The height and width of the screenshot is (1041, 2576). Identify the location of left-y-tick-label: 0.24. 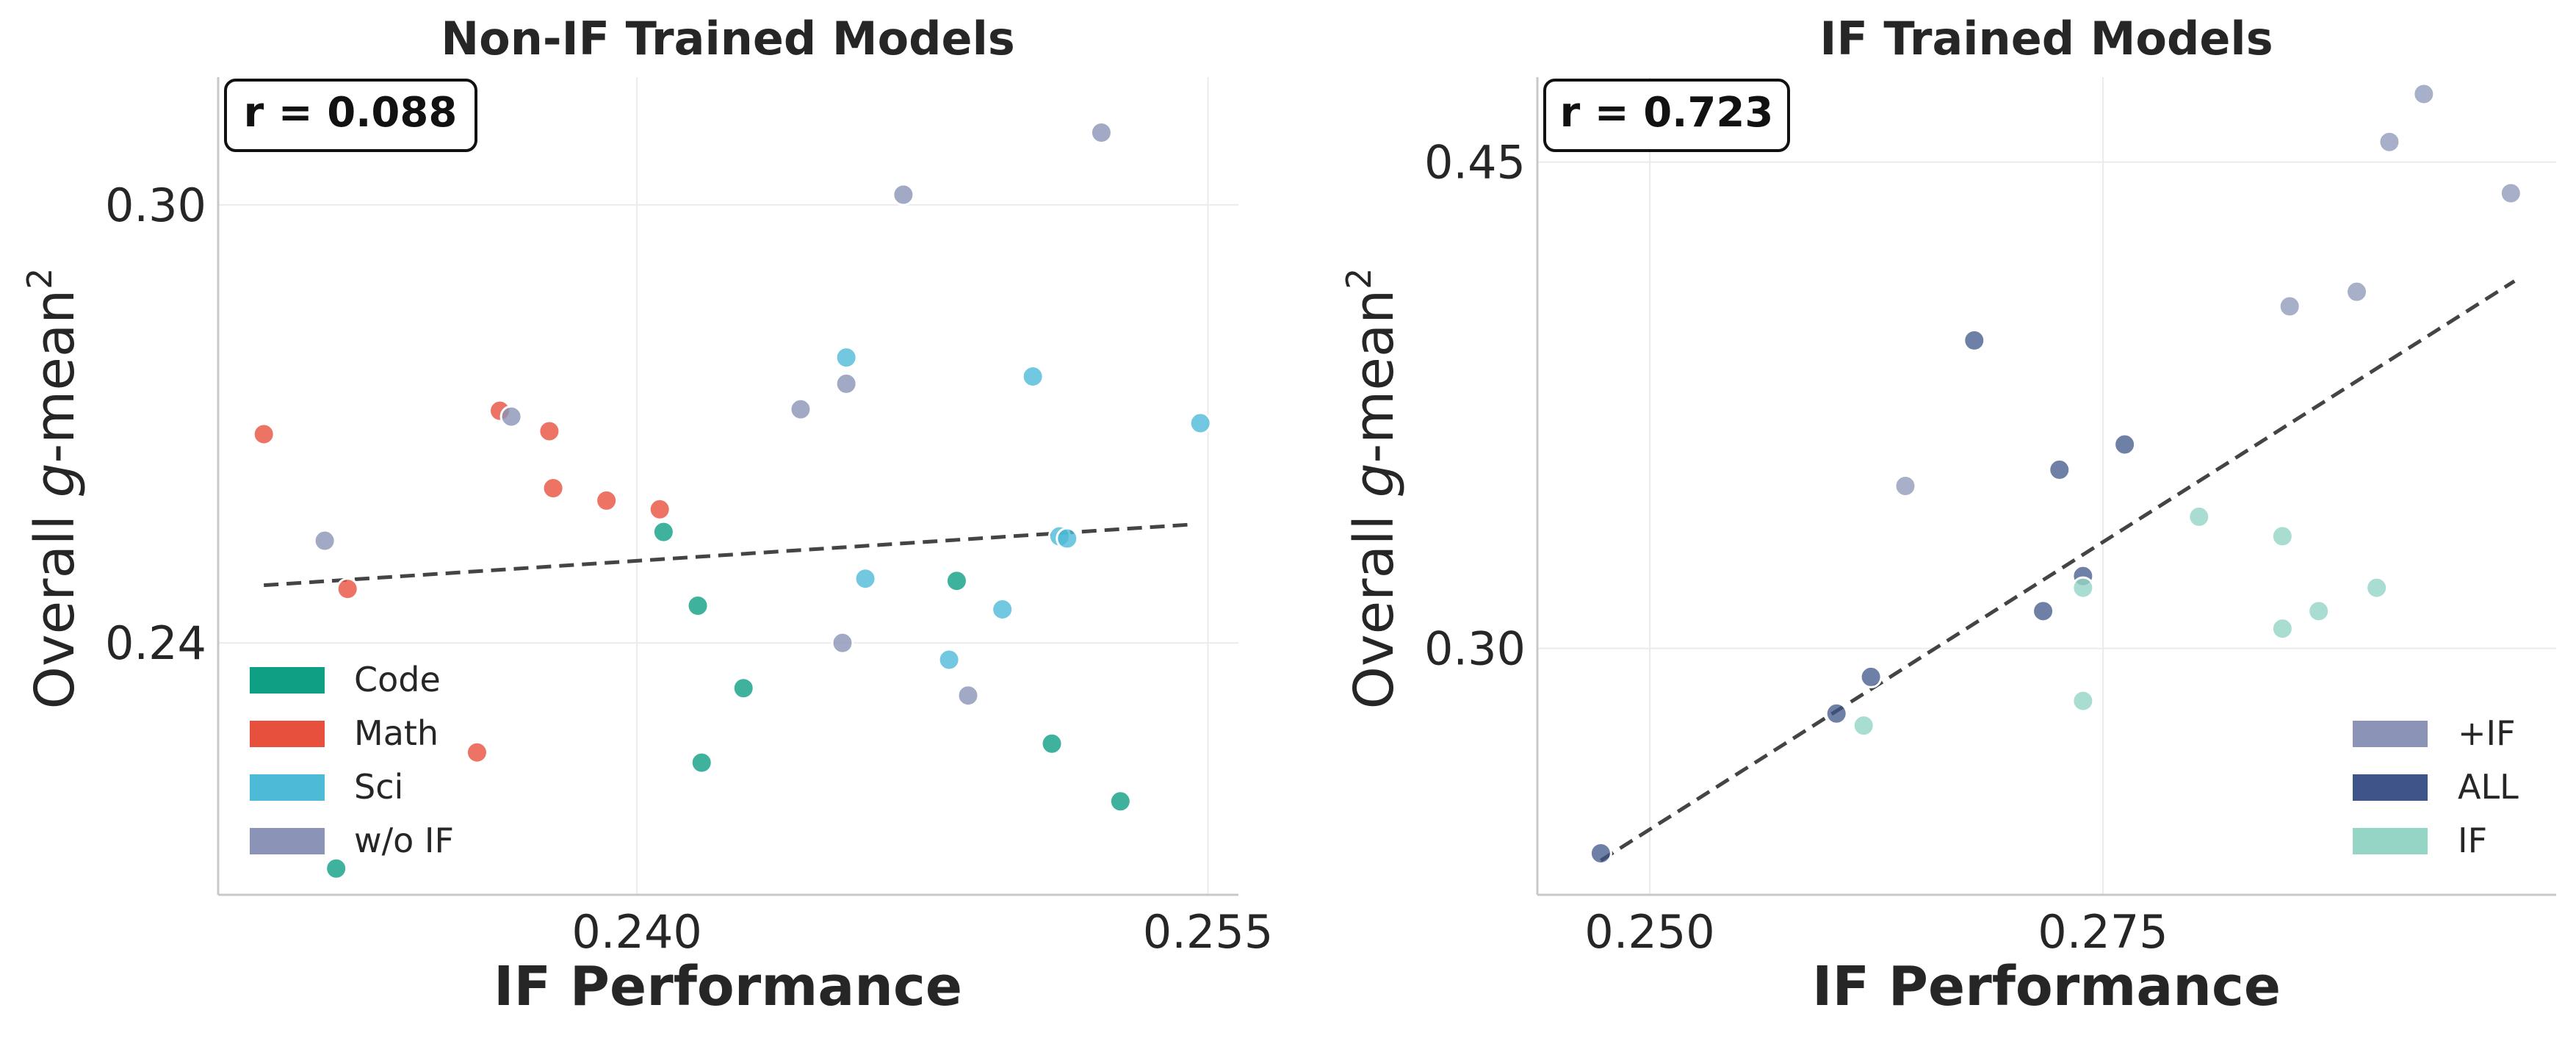
(156, 643).